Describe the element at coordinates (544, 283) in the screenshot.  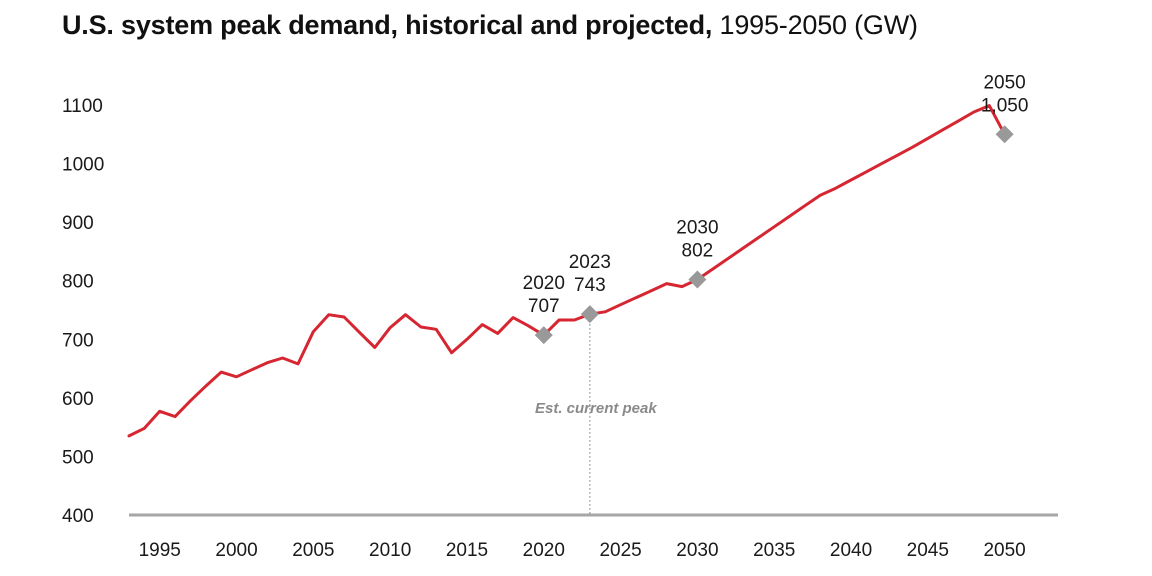
I see `data-point-year-label-2020: 2020` at that location.